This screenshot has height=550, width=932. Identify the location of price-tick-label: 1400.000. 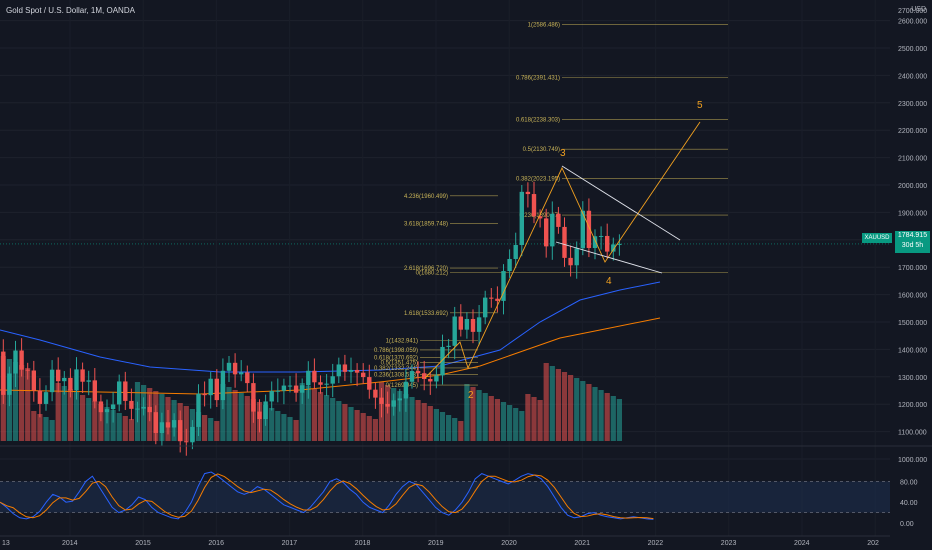
(912, 350).